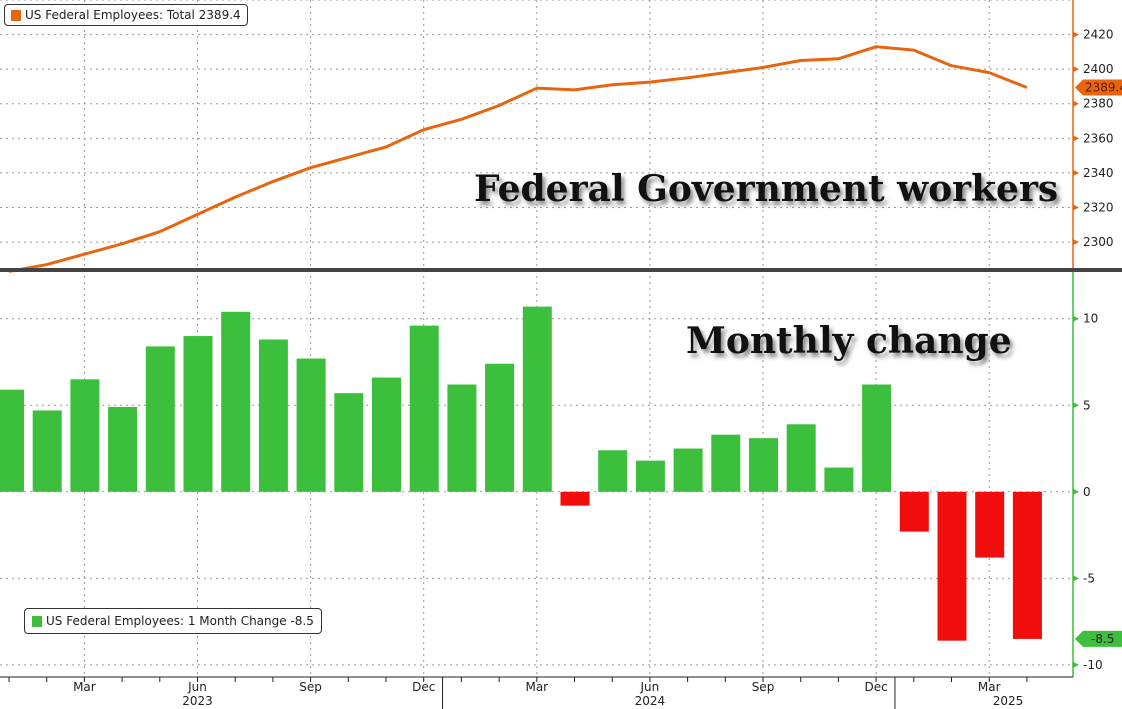 The width and height of the screenshot is (1122, 709). Describe the element at coordinates (1098, 69) in the screenshot. I see `y-tick-label-top: 2400` at that location.